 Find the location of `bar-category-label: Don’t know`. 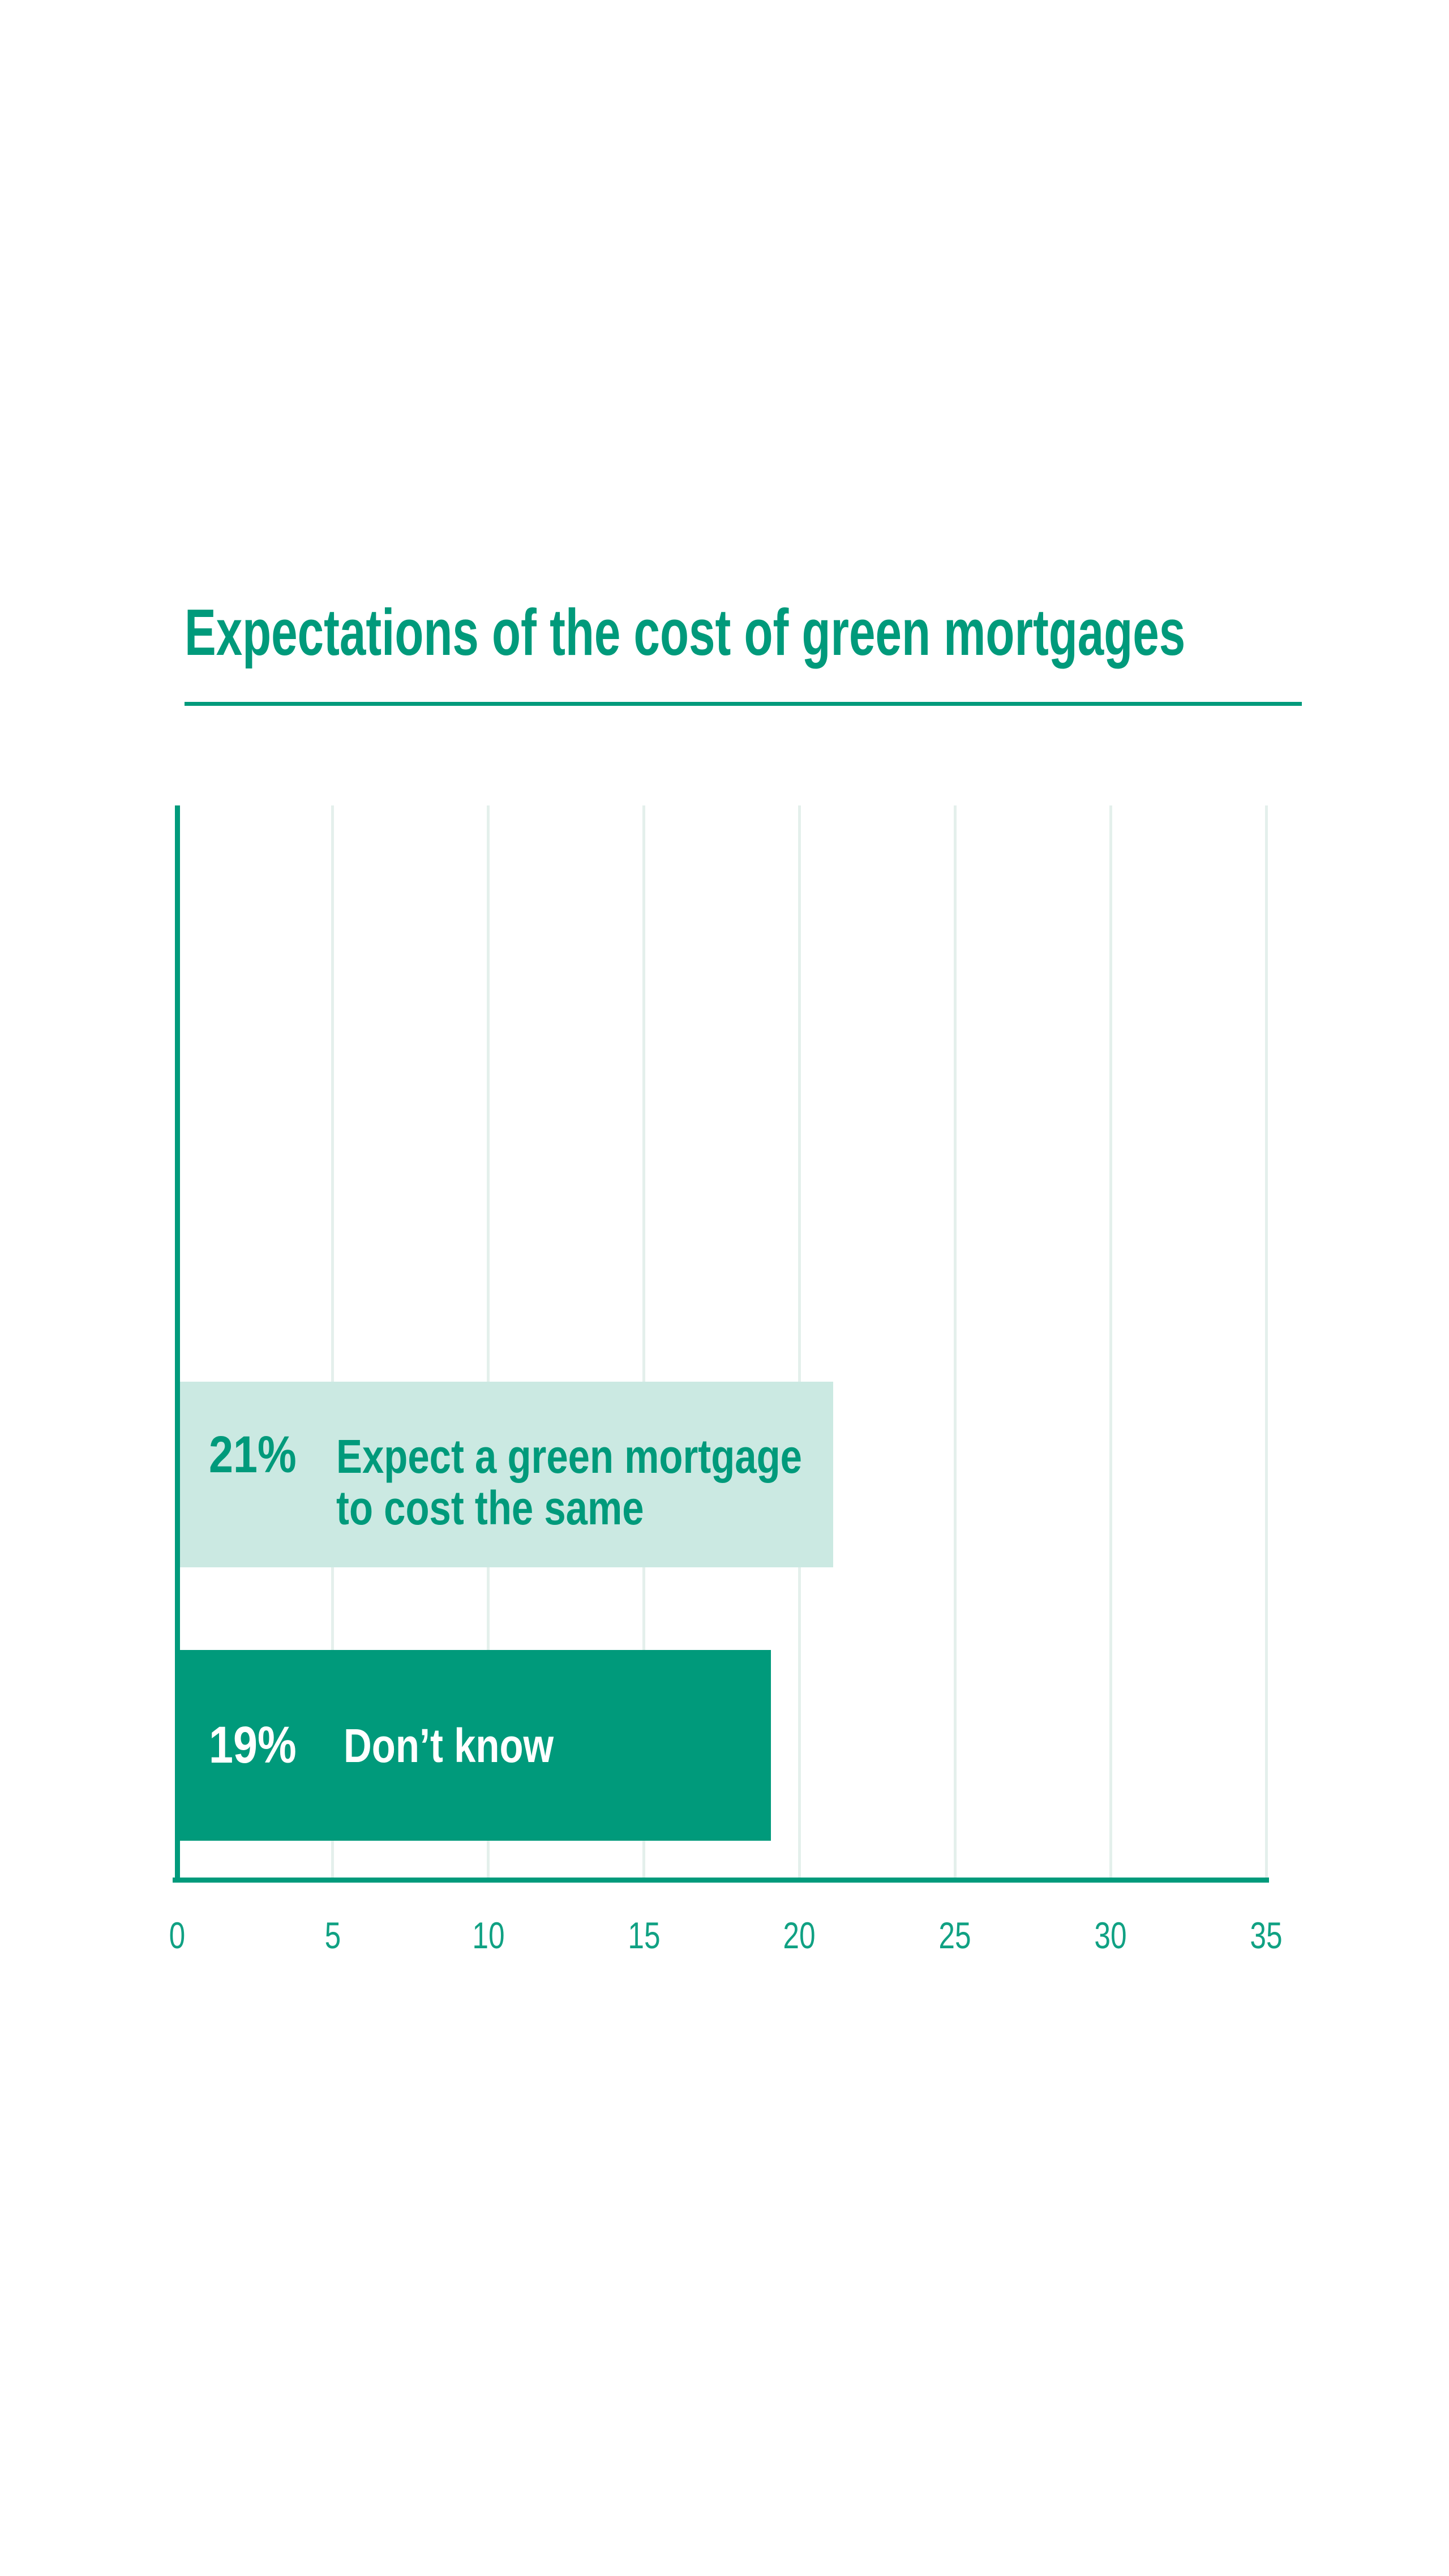

bar-category-label: Don’t know is located at coordinates (472, 1745).